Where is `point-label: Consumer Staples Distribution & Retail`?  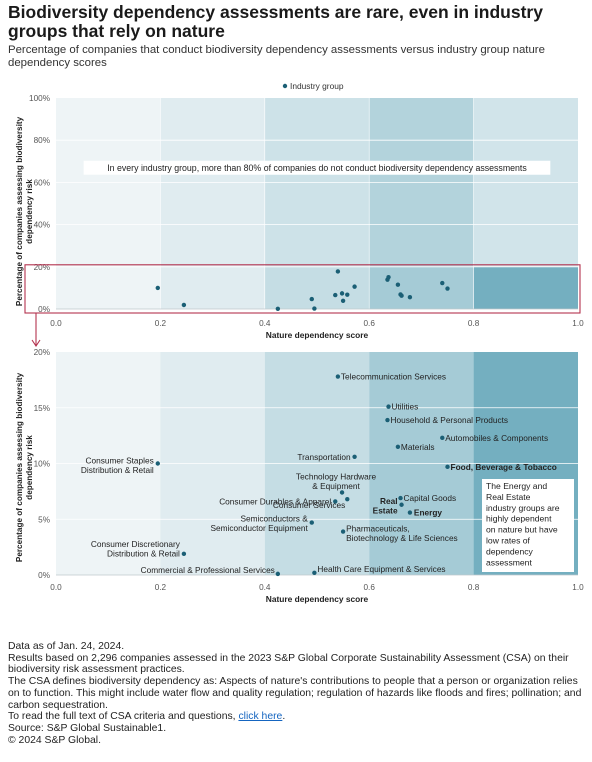 point-label: Consumer Staples Distribution & Retail is located at coordinates (117, 466).